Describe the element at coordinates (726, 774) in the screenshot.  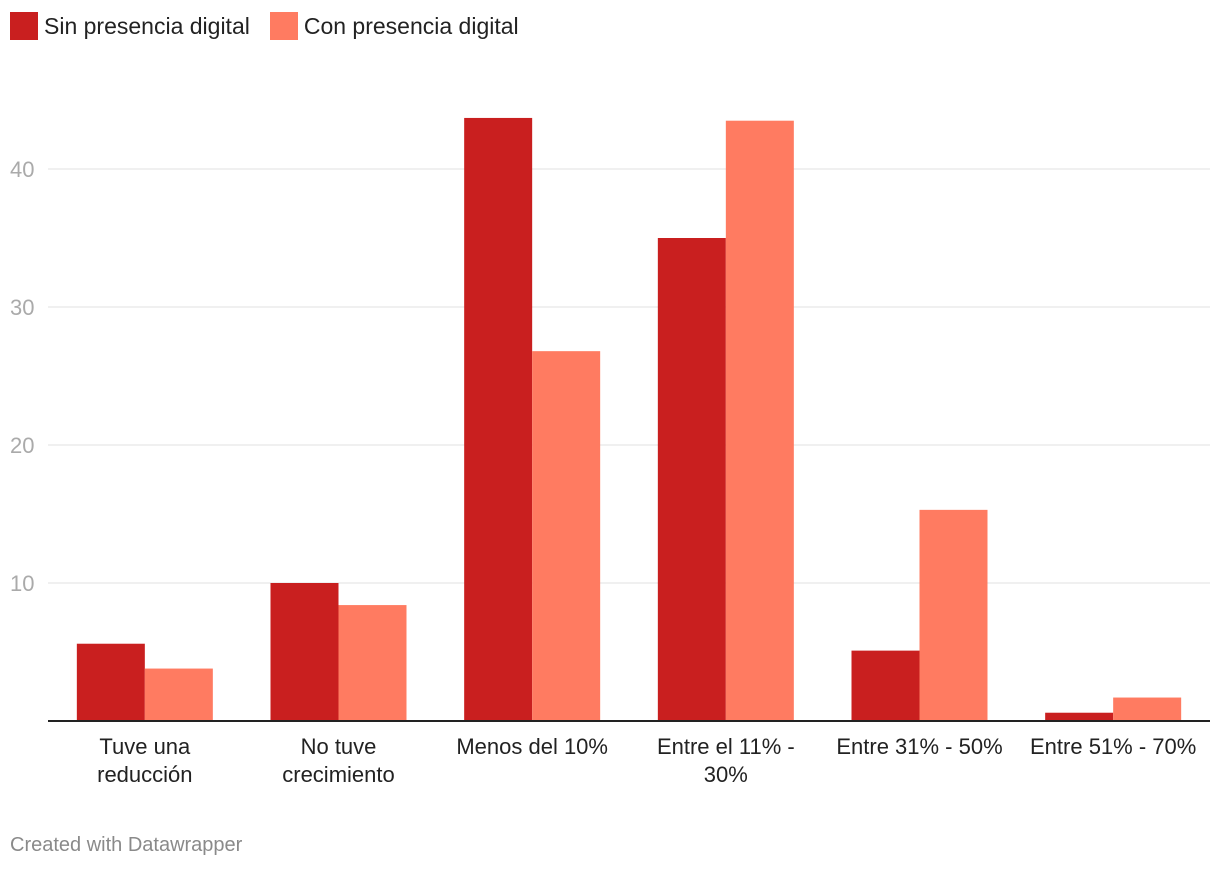
I see `x-category-label-line: 30%` at that location.